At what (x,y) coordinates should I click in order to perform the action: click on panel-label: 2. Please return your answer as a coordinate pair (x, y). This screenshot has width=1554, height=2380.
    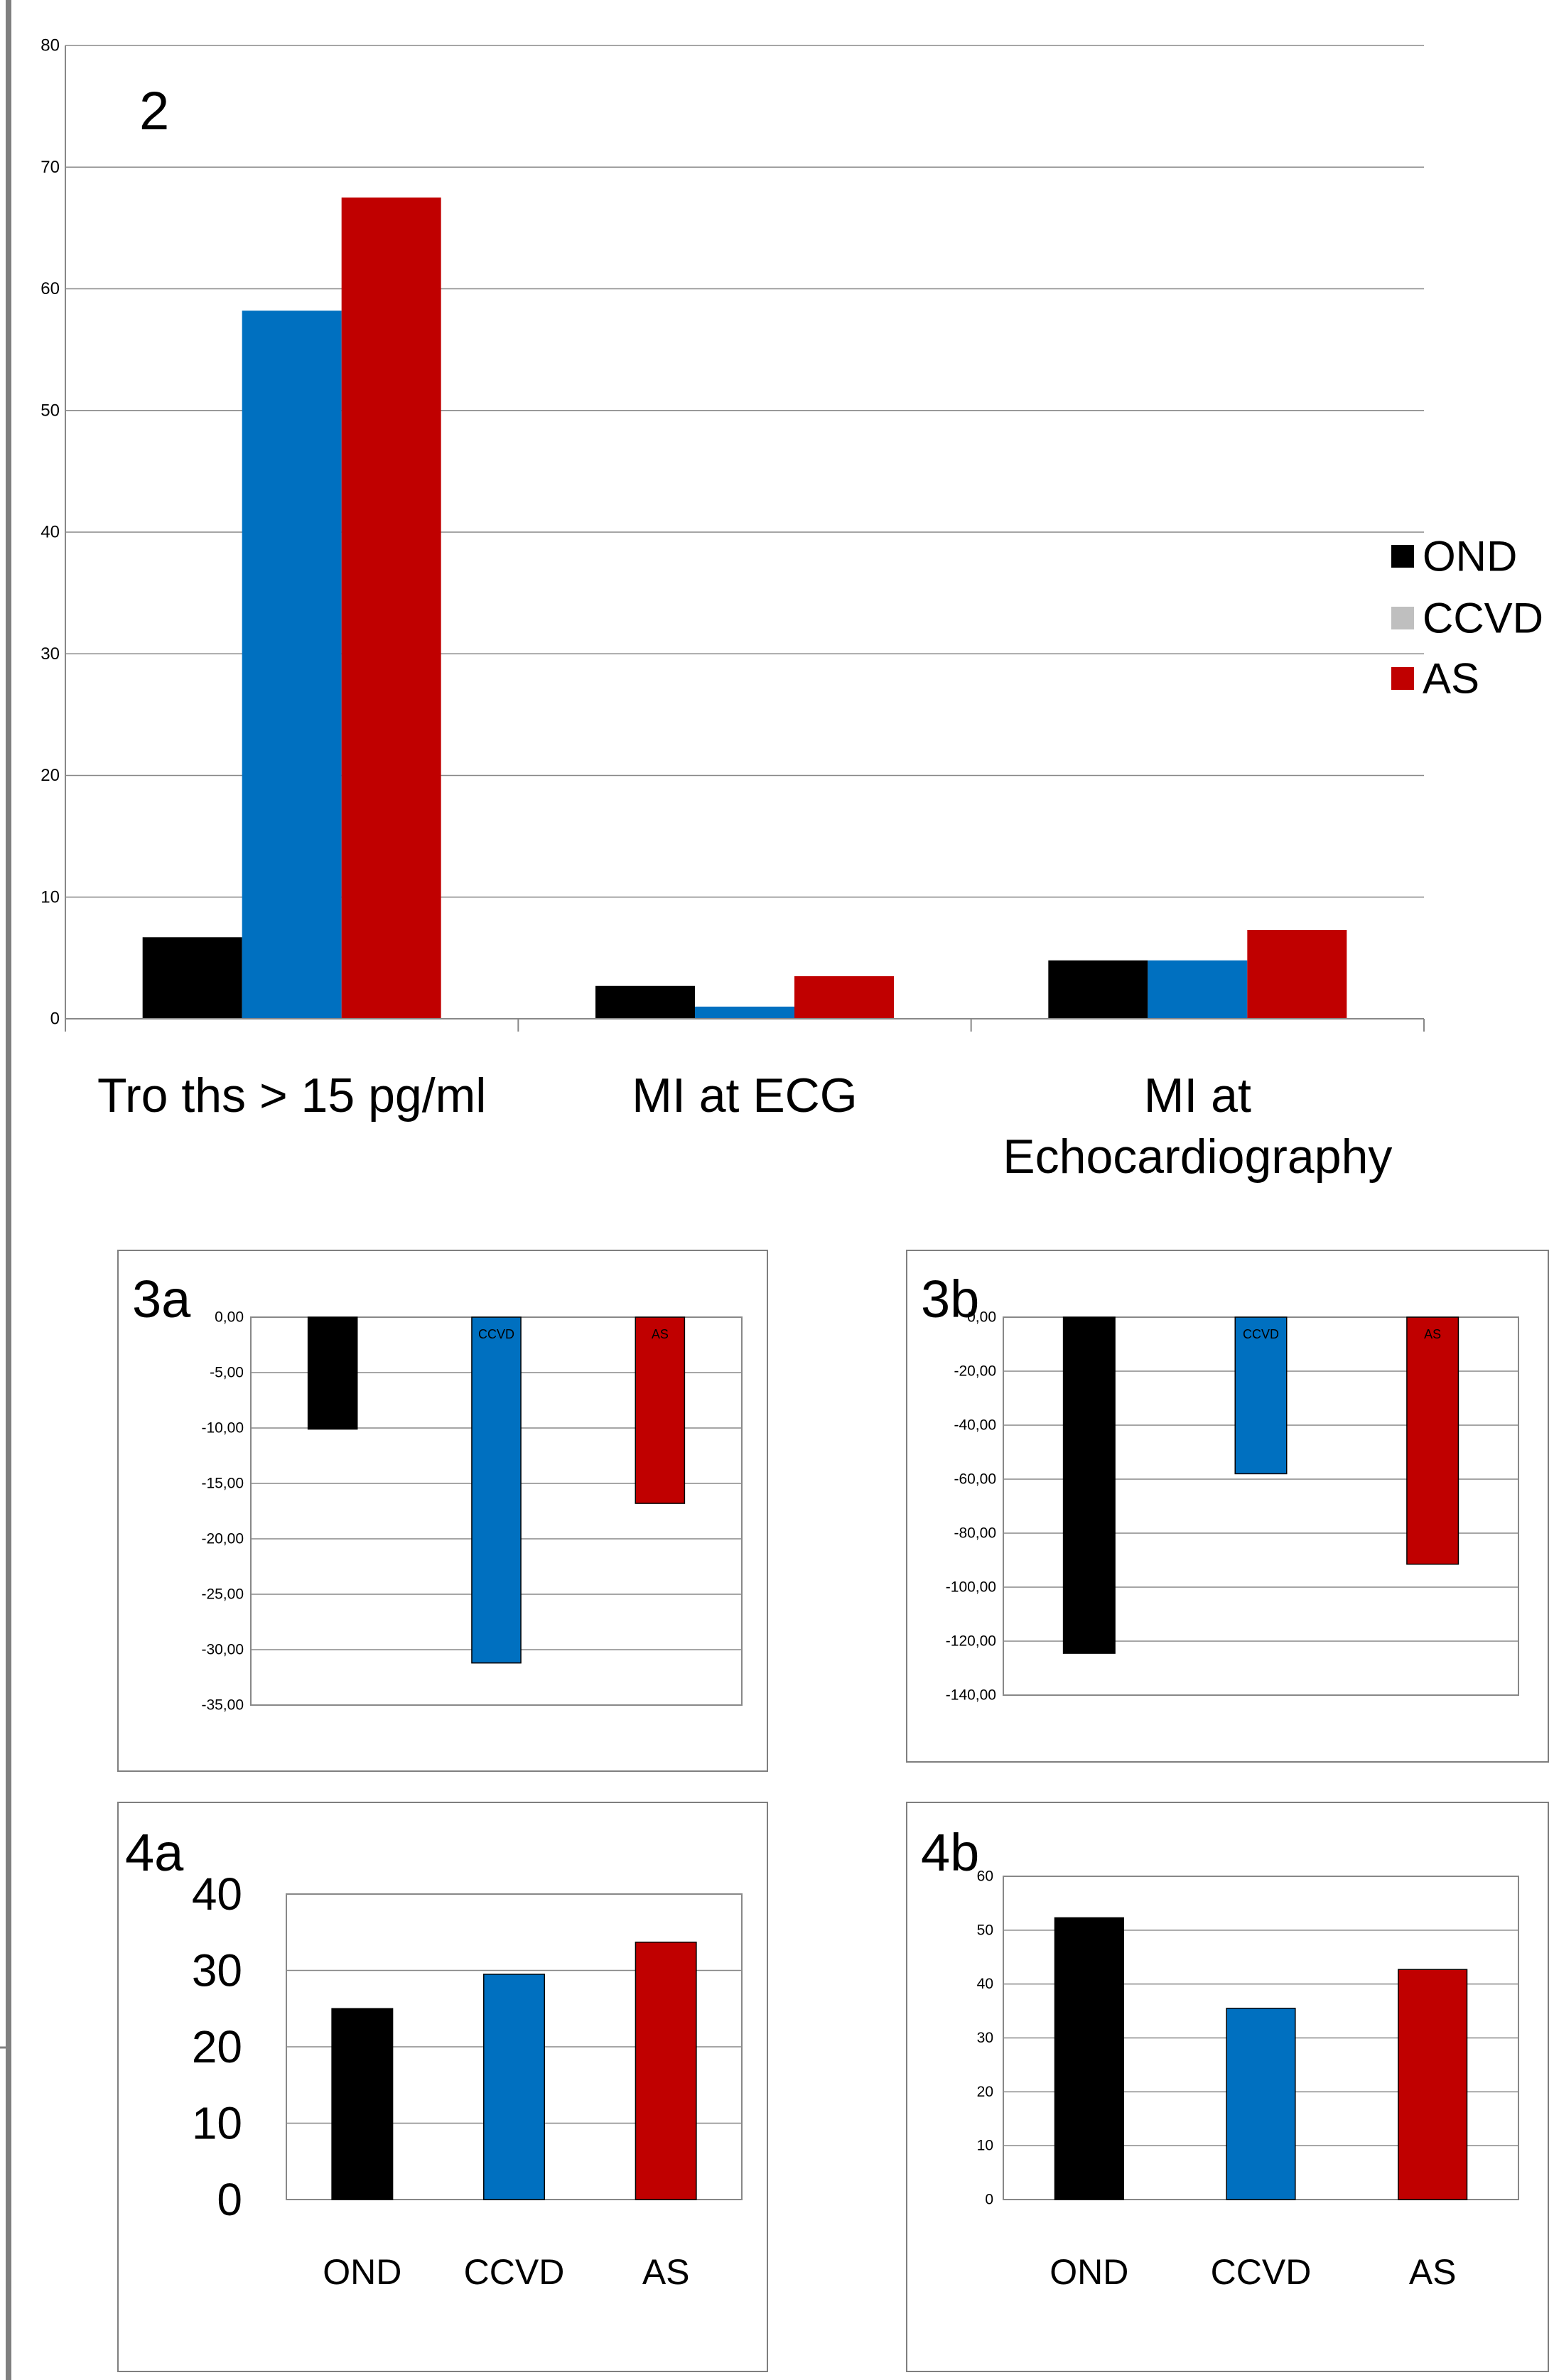
    Looking at the image, I should click on (154, 111).